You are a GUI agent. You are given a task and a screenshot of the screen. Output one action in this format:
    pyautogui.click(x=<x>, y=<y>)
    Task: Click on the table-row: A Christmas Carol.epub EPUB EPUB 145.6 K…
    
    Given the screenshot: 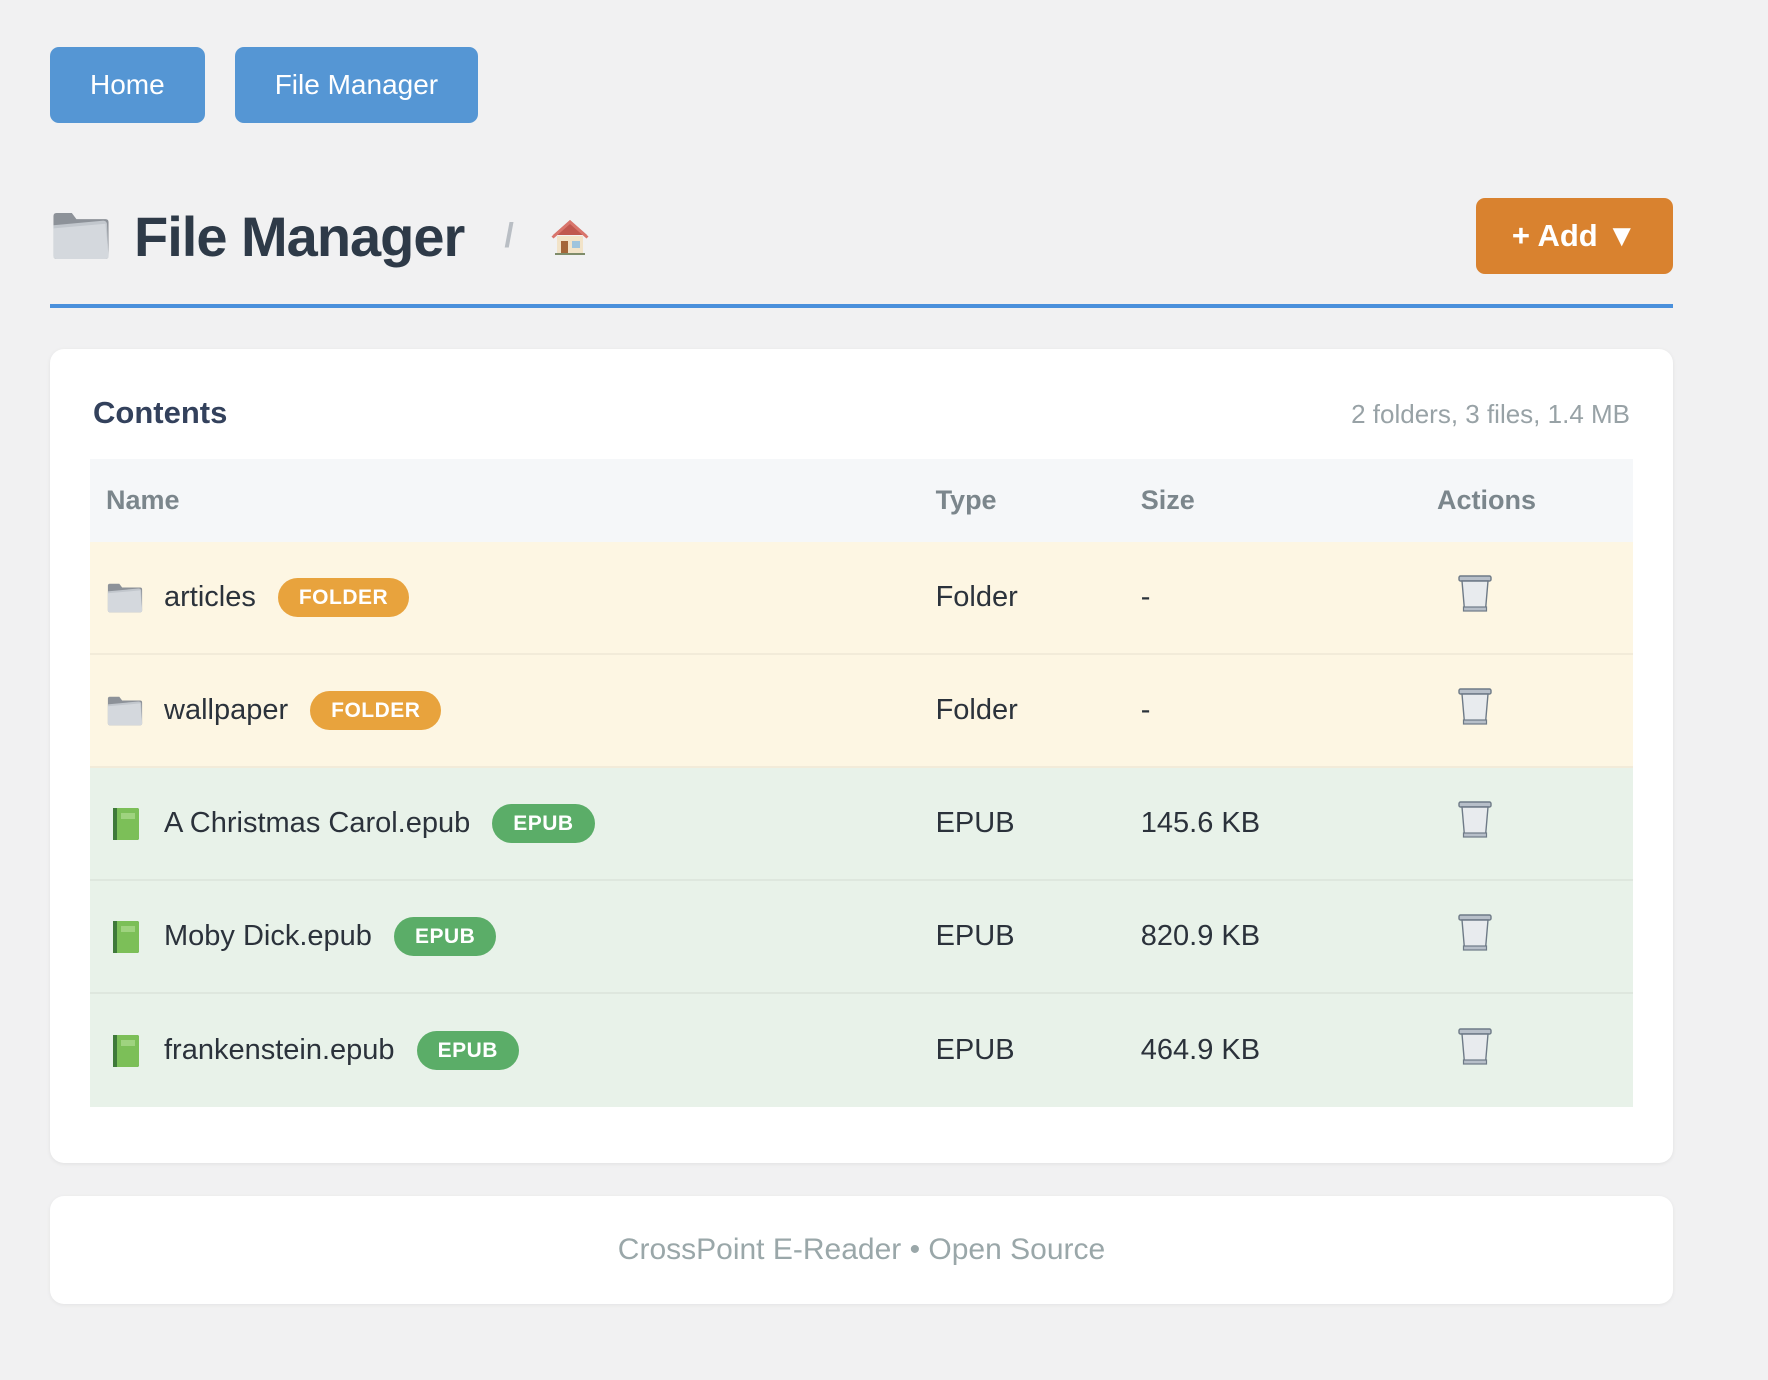 What is the action you would take?
    pyautogui.click(x=861, y=824)
    